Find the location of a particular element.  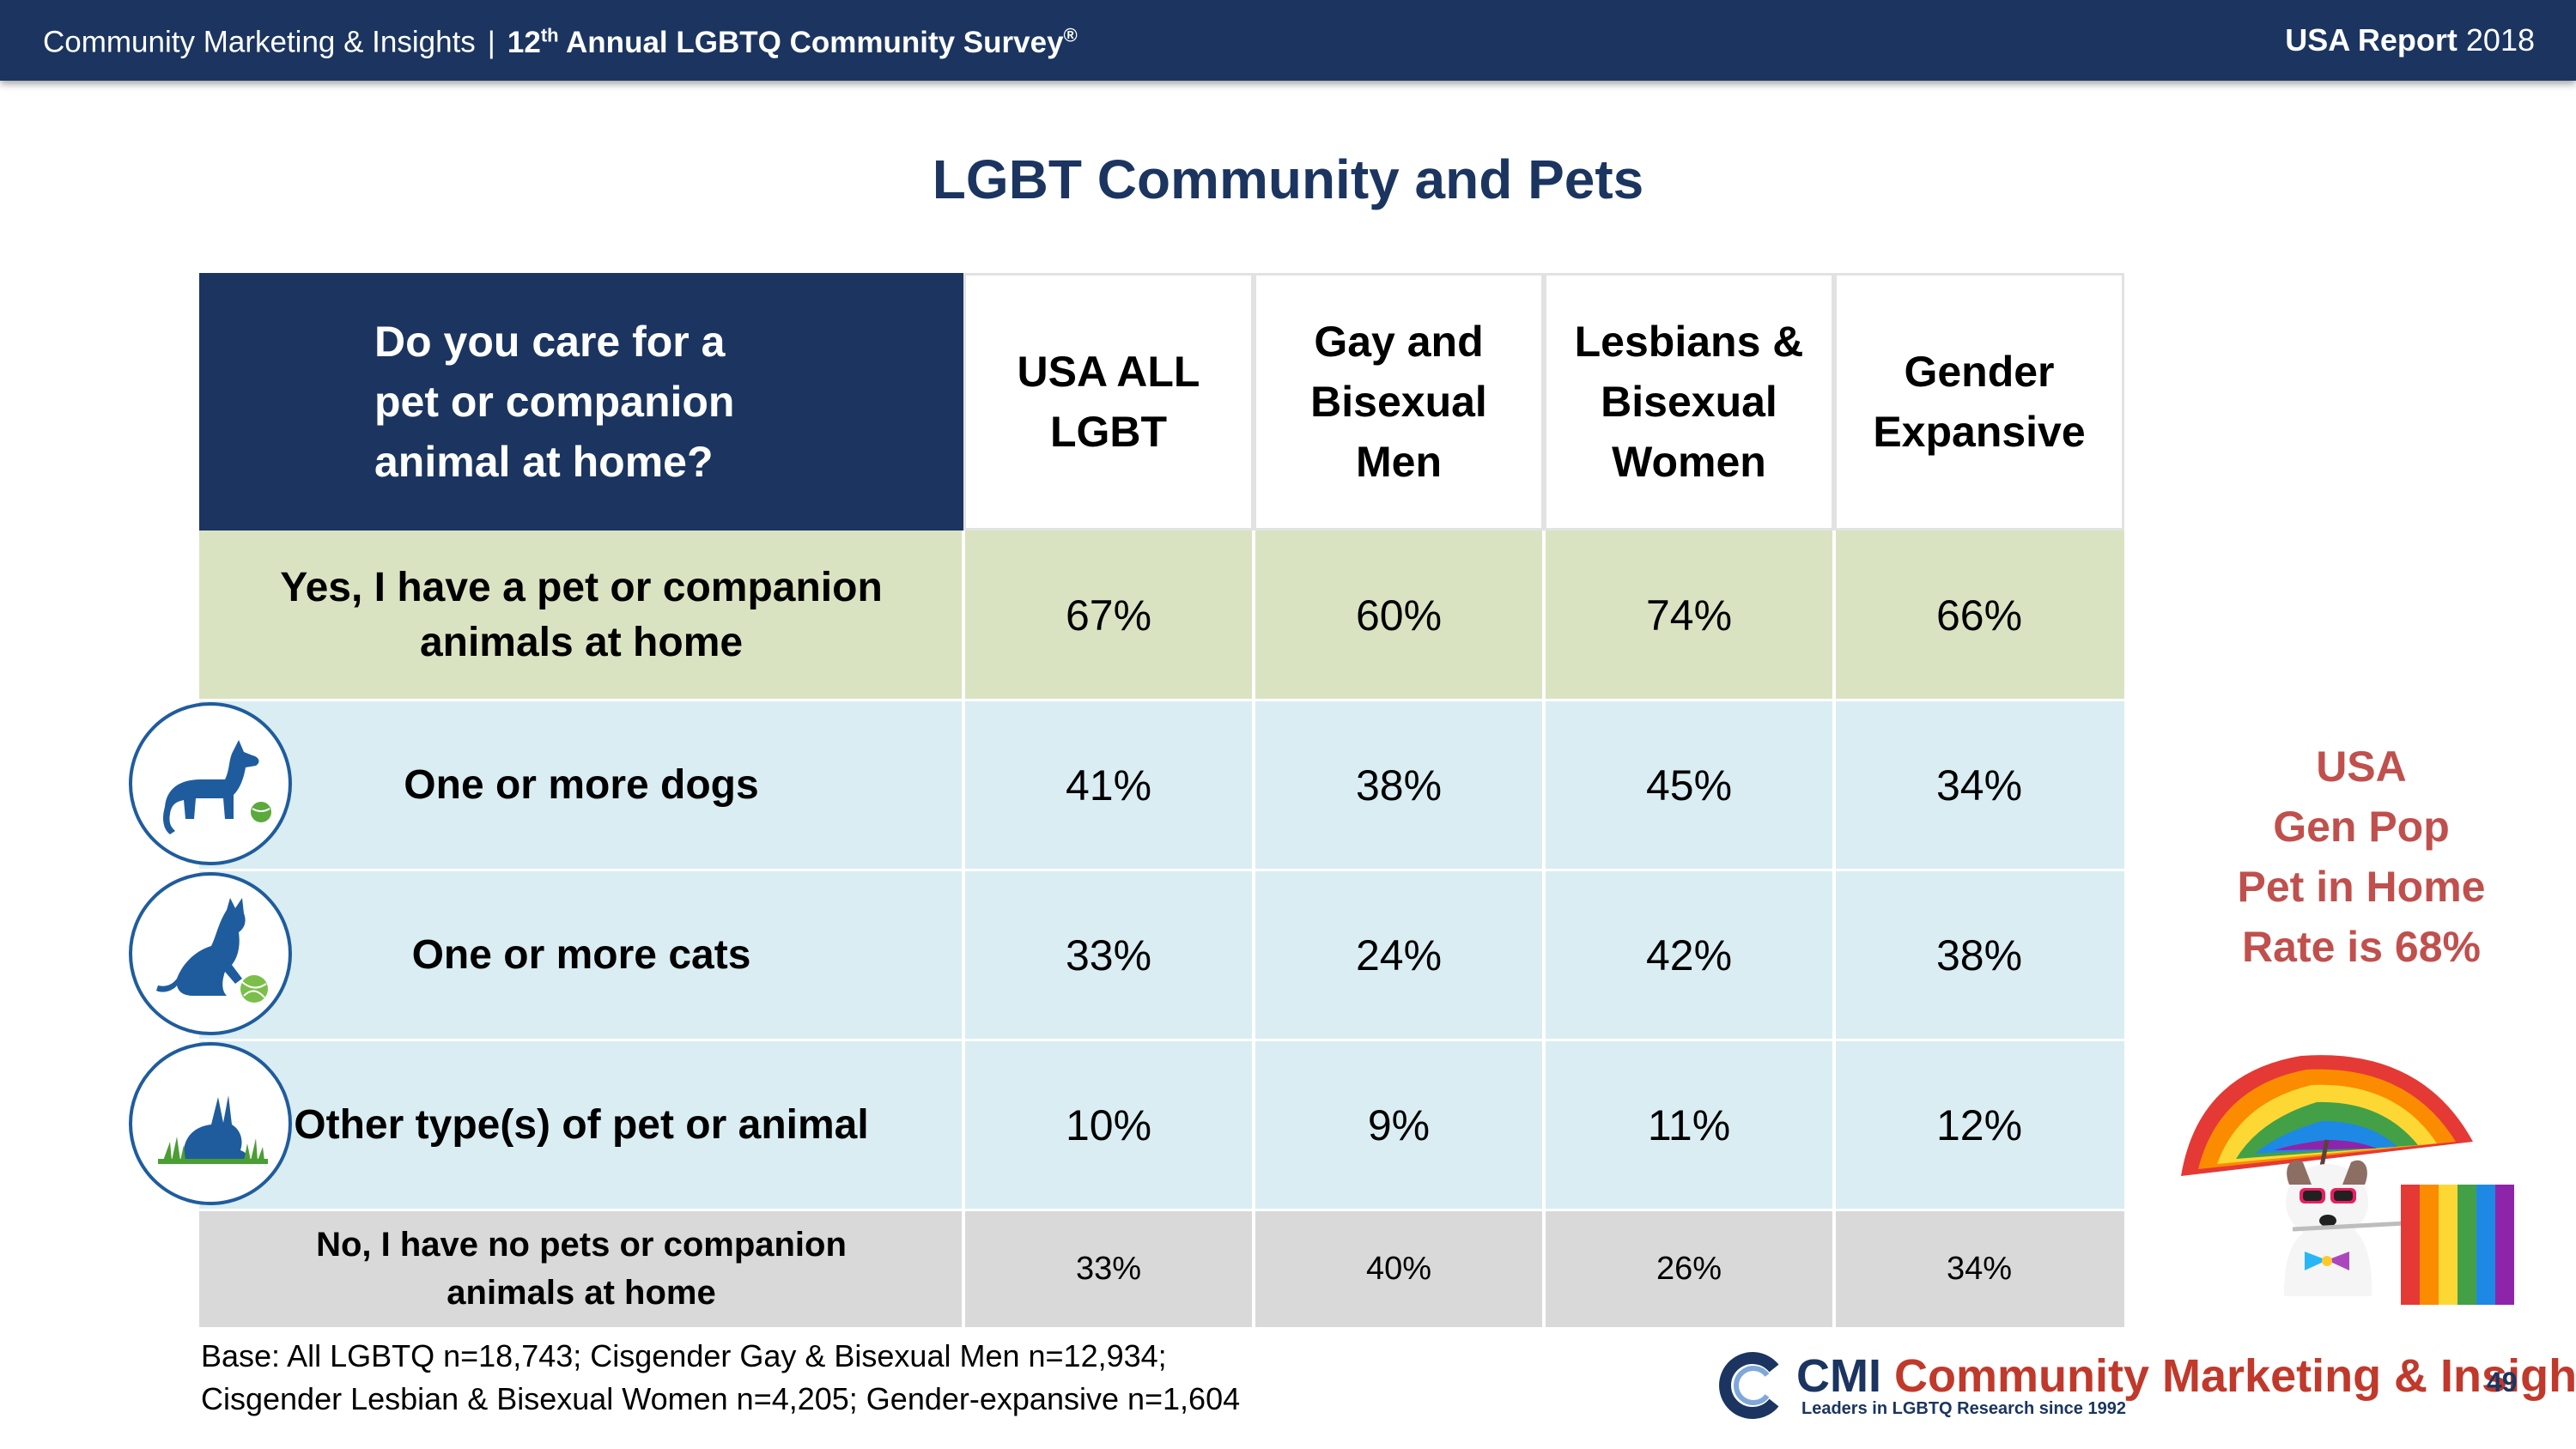

value-cell: 60% is located at coordinates (1399, 615).